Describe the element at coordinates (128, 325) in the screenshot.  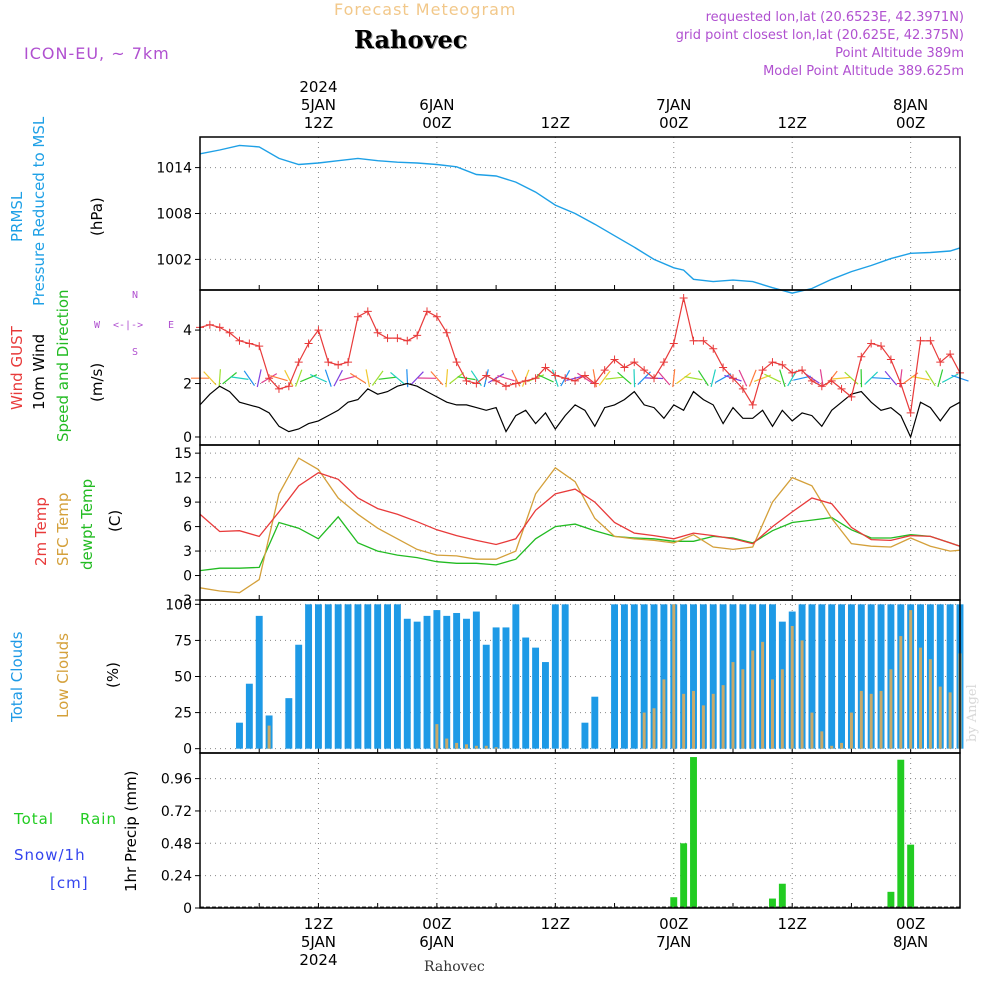
I see `compass-mid: <-|->` at that location.